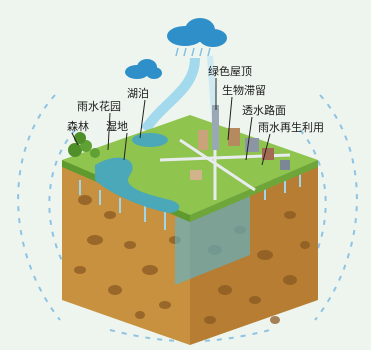 Image resolution: width=371 pixels, height=350 pixels. I want to click on lake, so click(150, 140).